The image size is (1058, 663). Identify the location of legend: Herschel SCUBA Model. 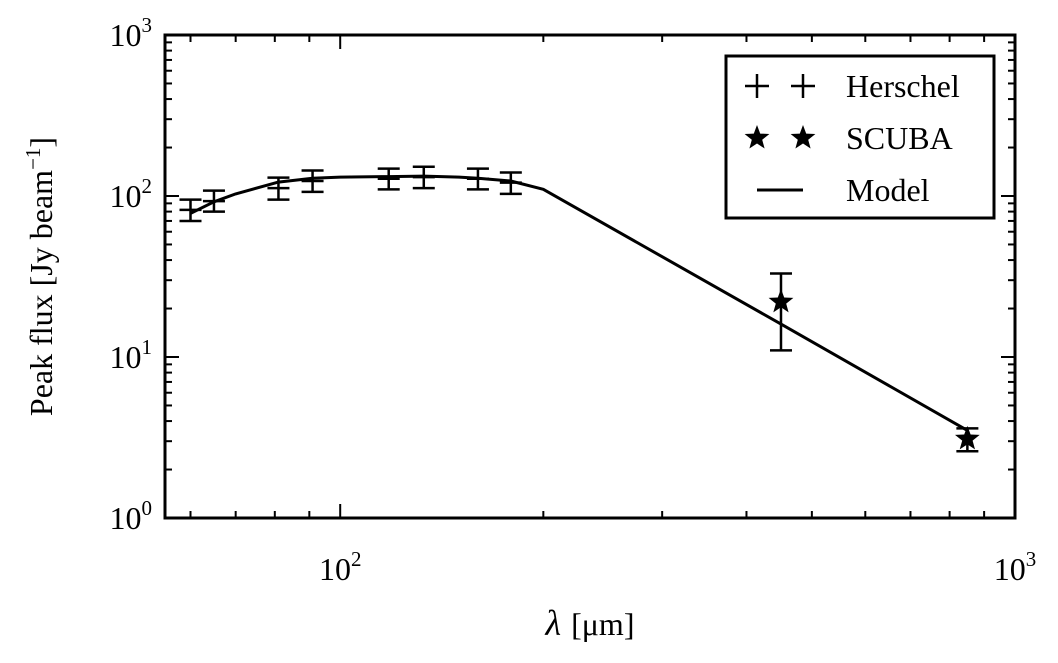
(860, 137).